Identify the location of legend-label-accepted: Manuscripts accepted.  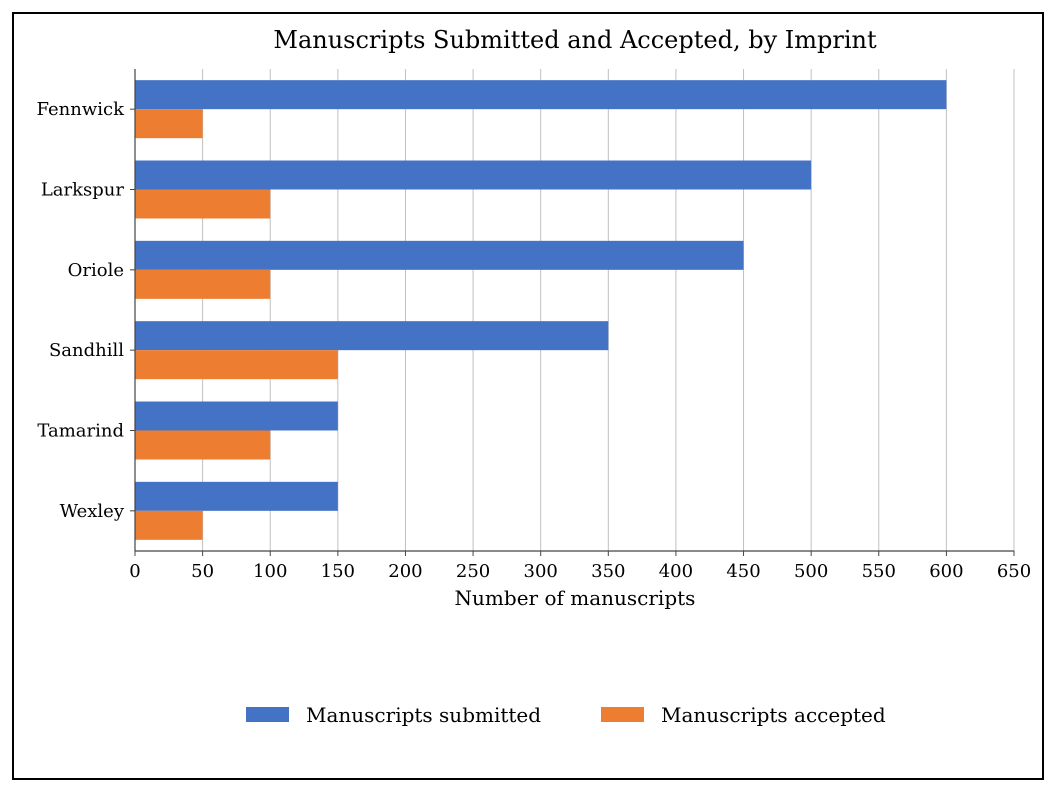
(773, 715).